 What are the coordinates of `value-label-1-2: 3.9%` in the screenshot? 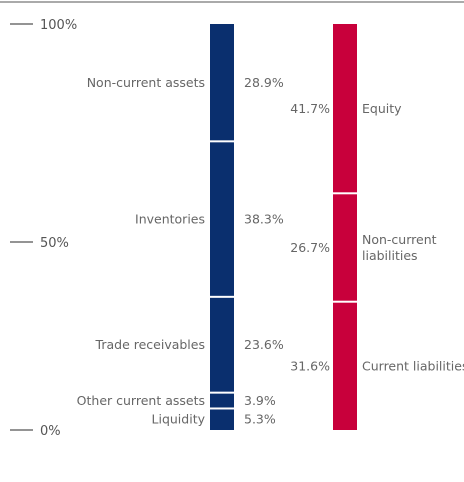 It's located at (260, 400).